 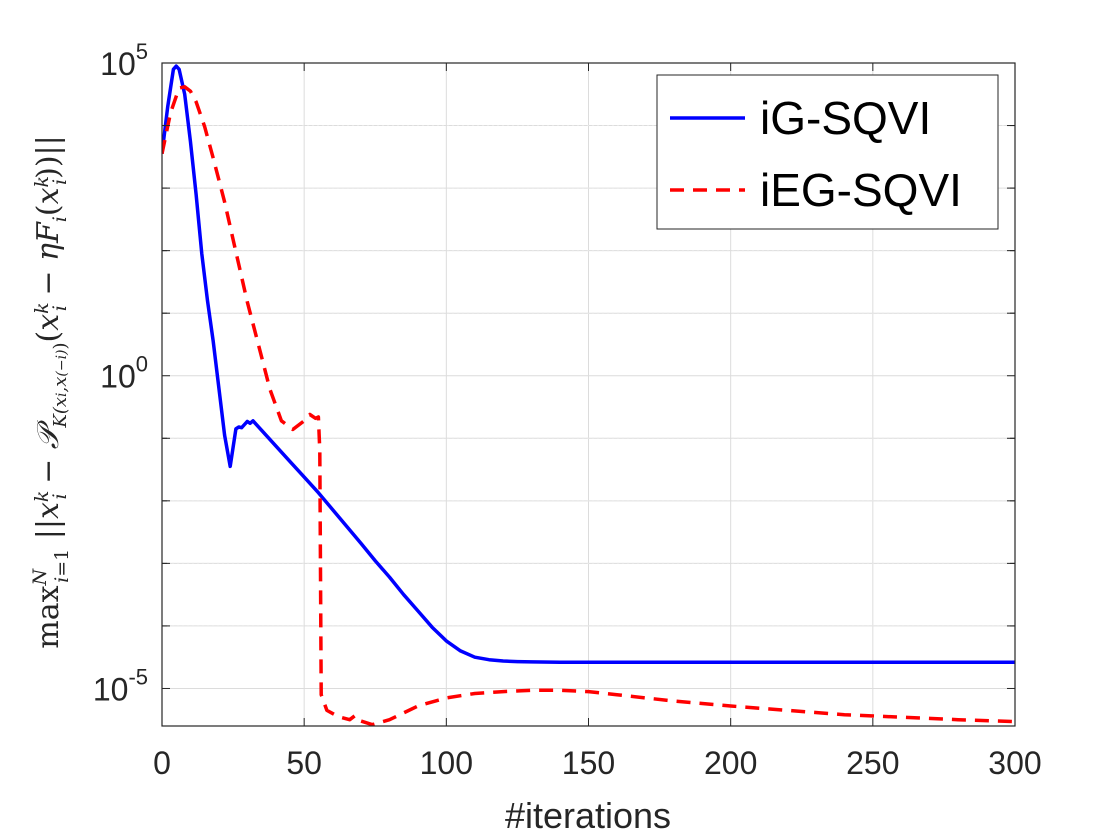 I want to click on x-tick-labels: 0 50 100 150 200 250 300, so click(x=597, y=763).